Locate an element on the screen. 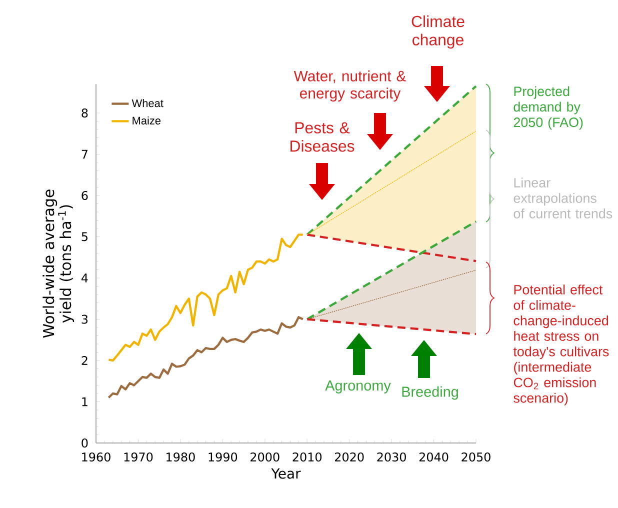 This screenshot has height=508, width=618. y-tick-label: 7 is located at coordinates (85, 154).